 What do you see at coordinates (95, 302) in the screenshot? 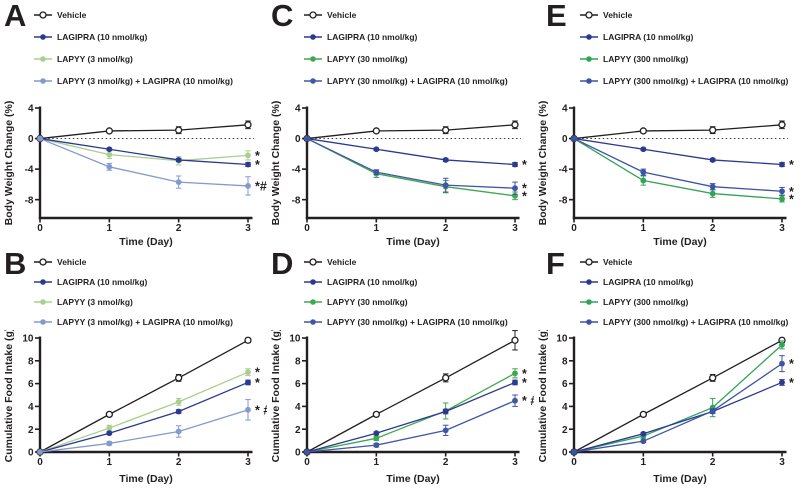
I see `legend-label: LAPYY (3 nmol/kg)` at bounding box center [95, 302].